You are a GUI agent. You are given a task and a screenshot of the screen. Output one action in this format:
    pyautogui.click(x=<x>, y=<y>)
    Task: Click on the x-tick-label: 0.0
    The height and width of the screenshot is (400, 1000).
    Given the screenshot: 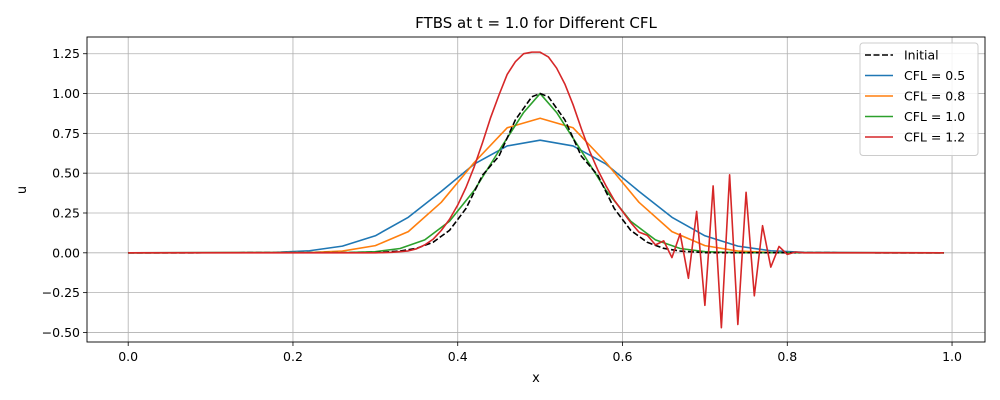 What is the action you would take?
    pyautogui.click(x=128, y=356)
    